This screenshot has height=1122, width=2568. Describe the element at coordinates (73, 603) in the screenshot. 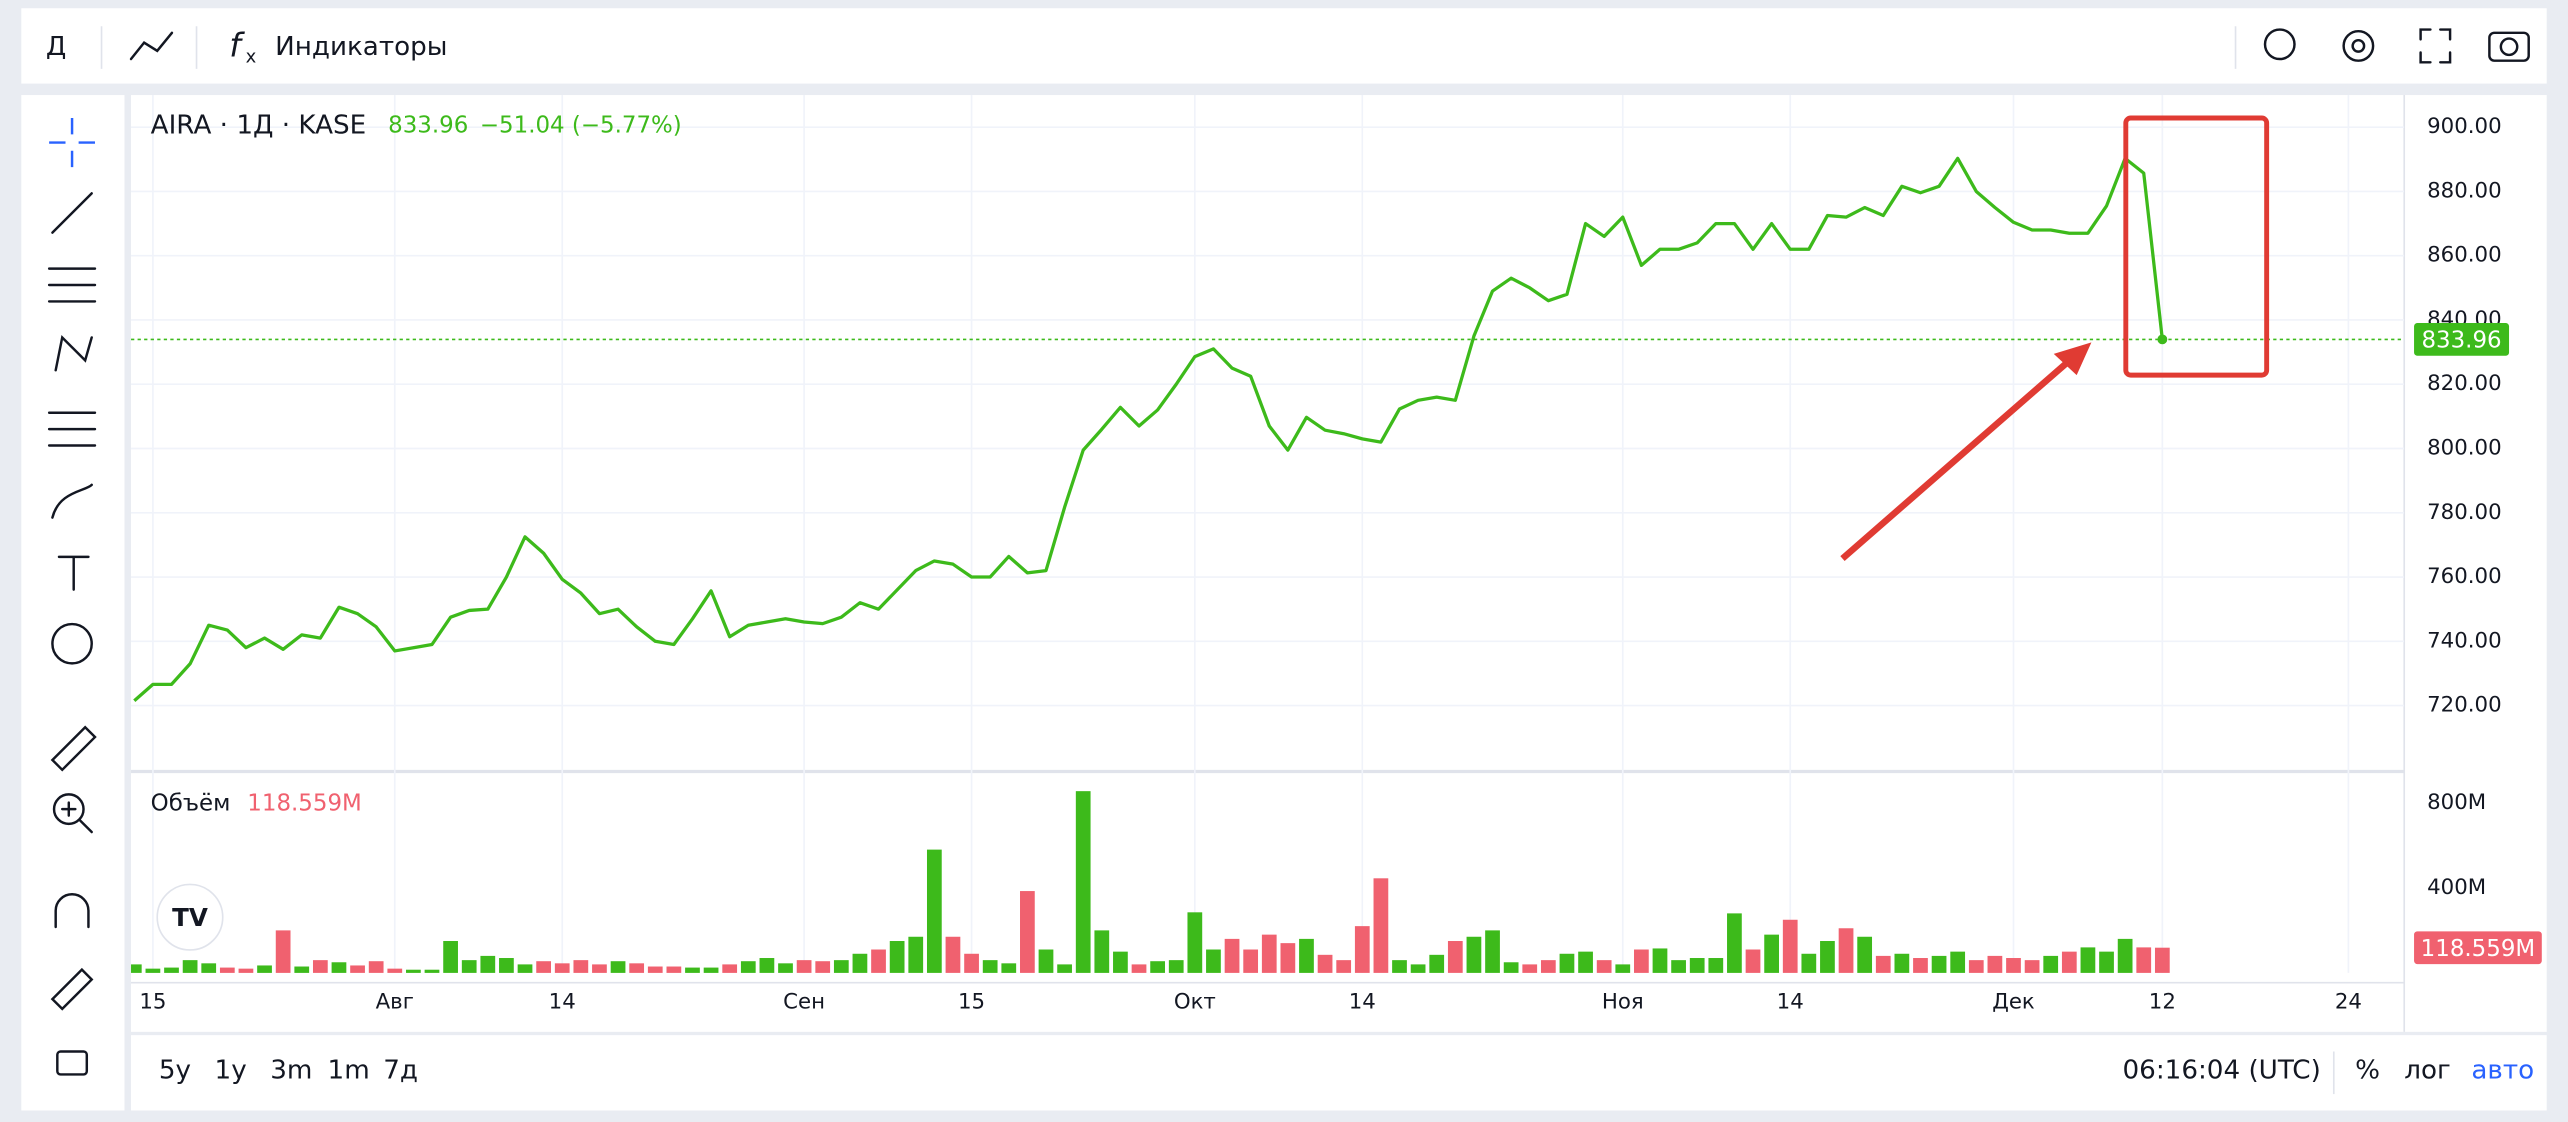

I see `left-toolbar` at that location.